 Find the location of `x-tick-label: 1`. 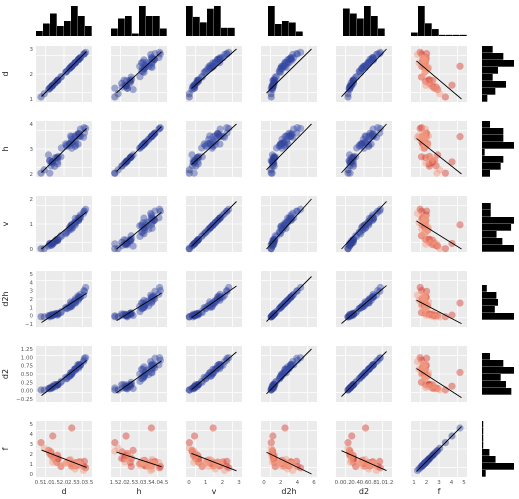

x-tick-label: 1 is located at coordinates (414, 483).